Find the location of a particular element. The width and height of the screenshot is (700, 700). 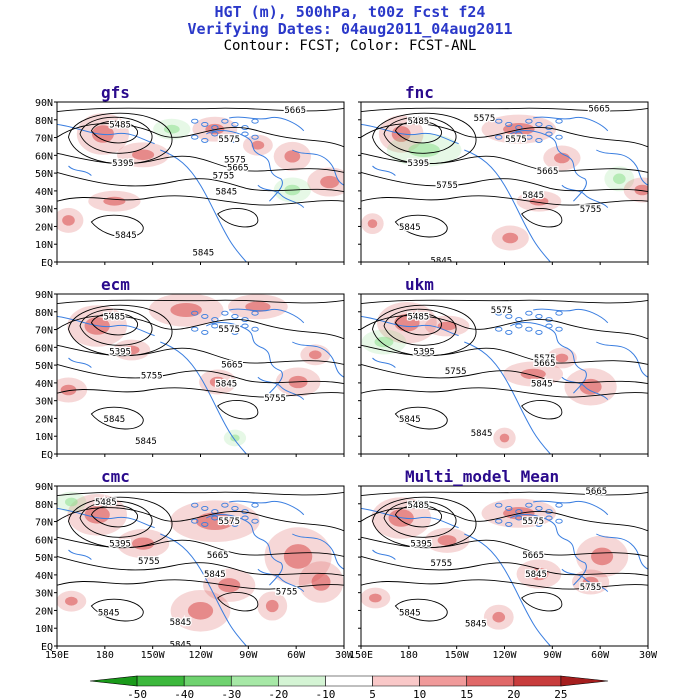

contour-label: 5395 is located at coordinates (120, 545).